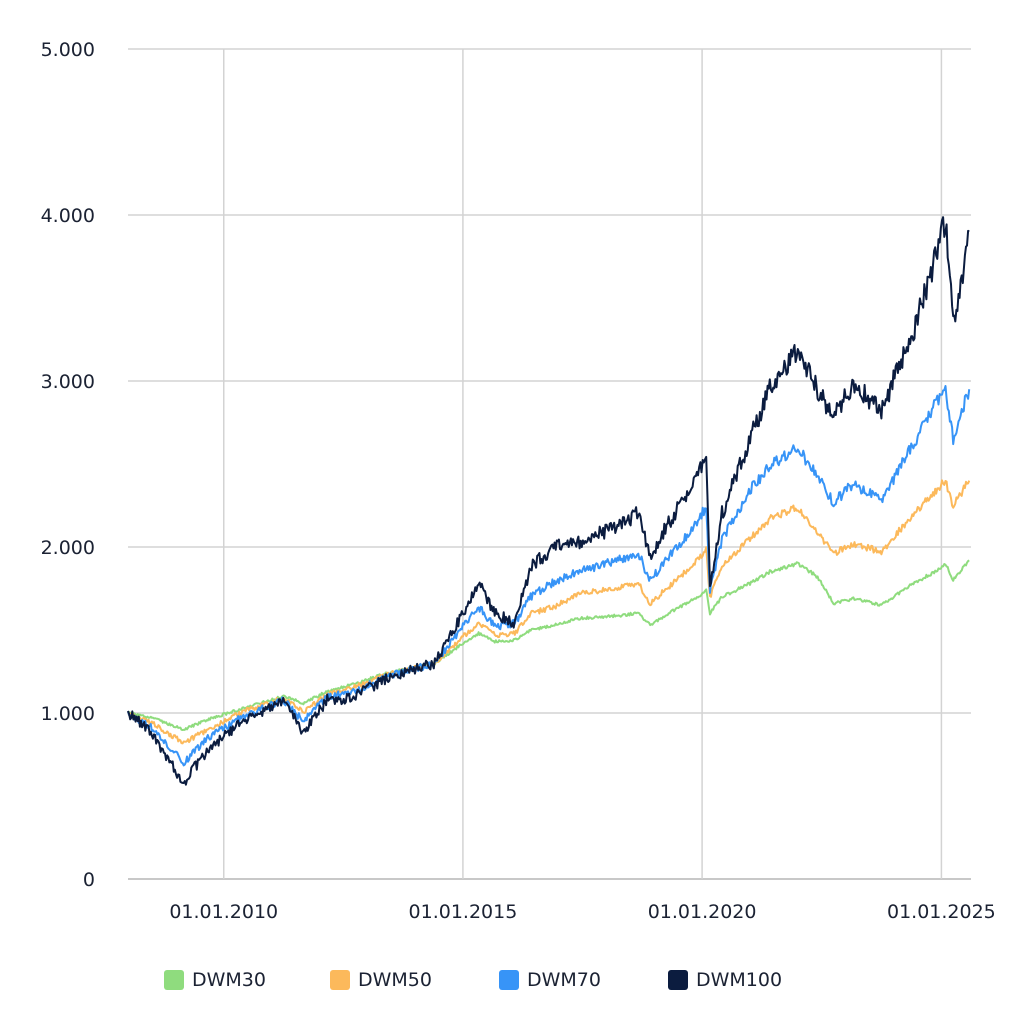  I want to click on legend-label-dwm50: DWM50, so click(395, 980).